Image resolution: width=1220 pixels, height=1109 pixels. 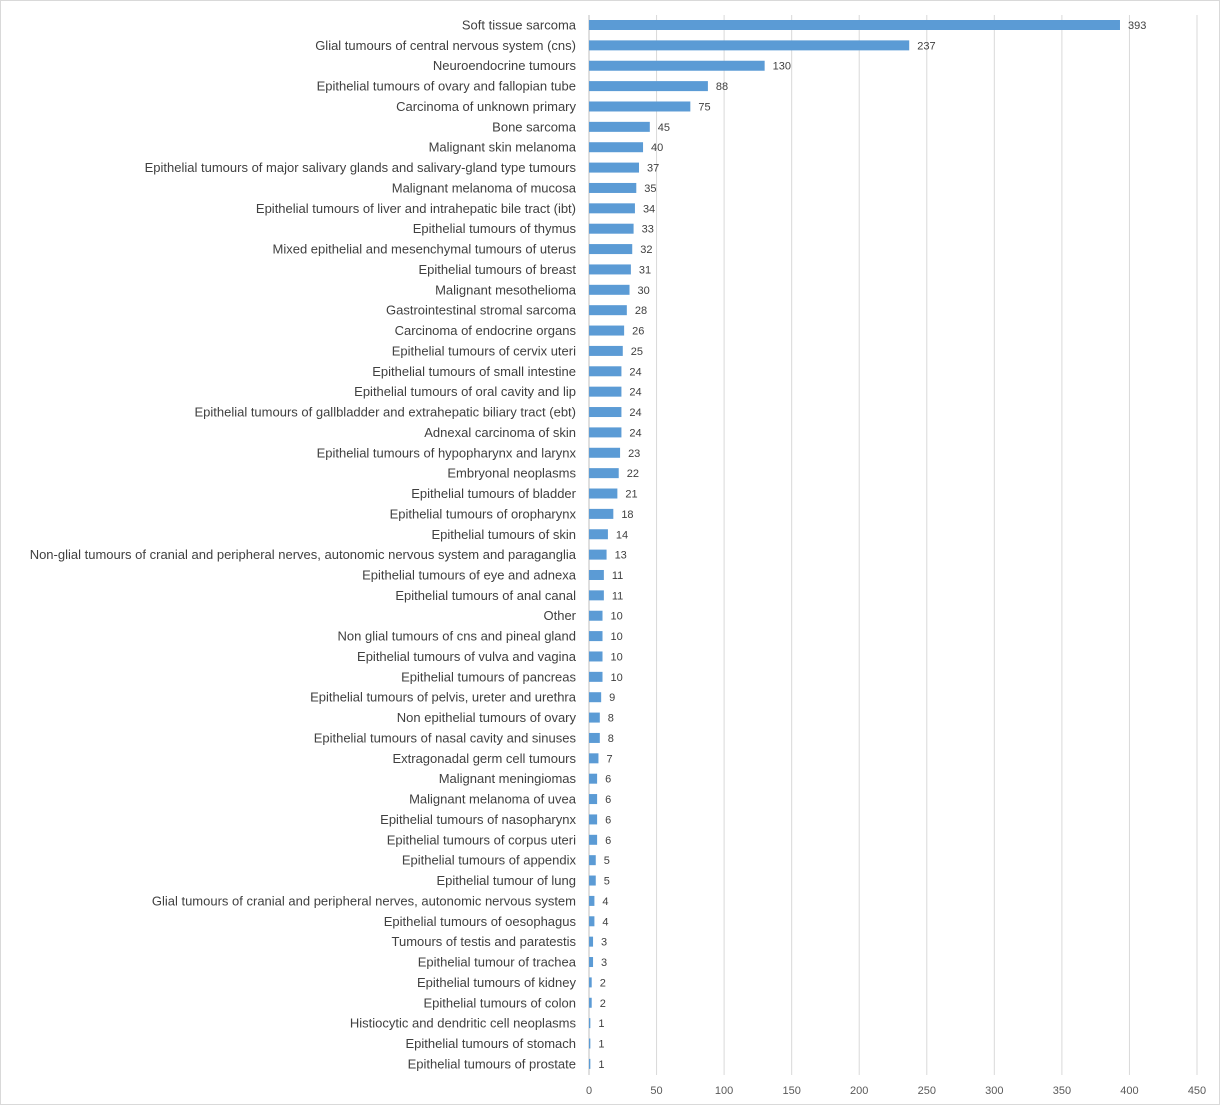 I want to click on category-label: Histiocytic and dendritic cell neoplasms, so click(x=463, y=1023).